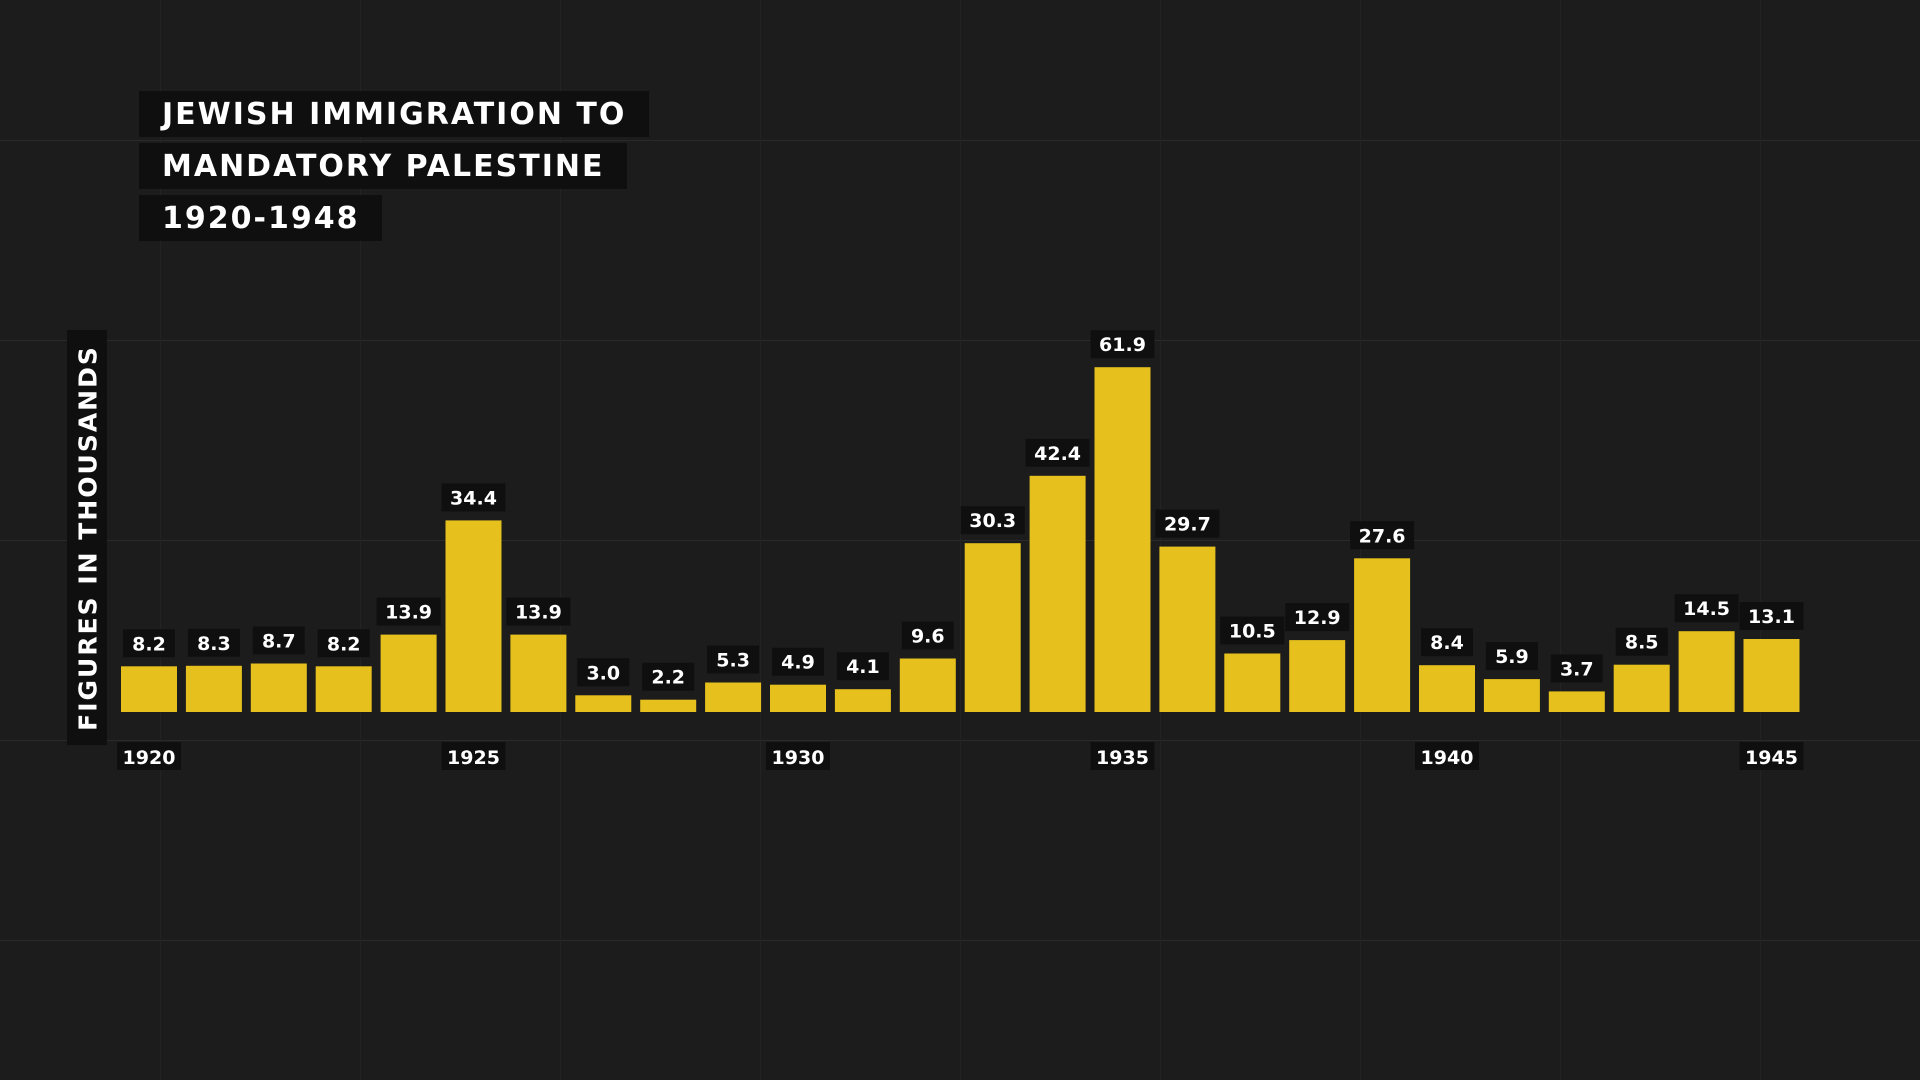 Image resolution: width=1920 pixels, height=1080 pixels. Describe the element at coordinates (1447, 688) in the screenshot. I see `bar-1940` at that location.